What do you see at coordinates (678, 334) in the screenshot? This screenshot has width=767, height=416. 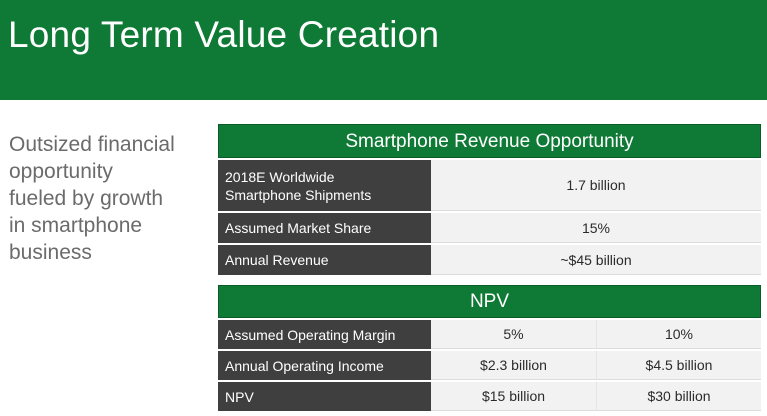 I see `row-value-high: 10%` at bounding box center [678, 334].